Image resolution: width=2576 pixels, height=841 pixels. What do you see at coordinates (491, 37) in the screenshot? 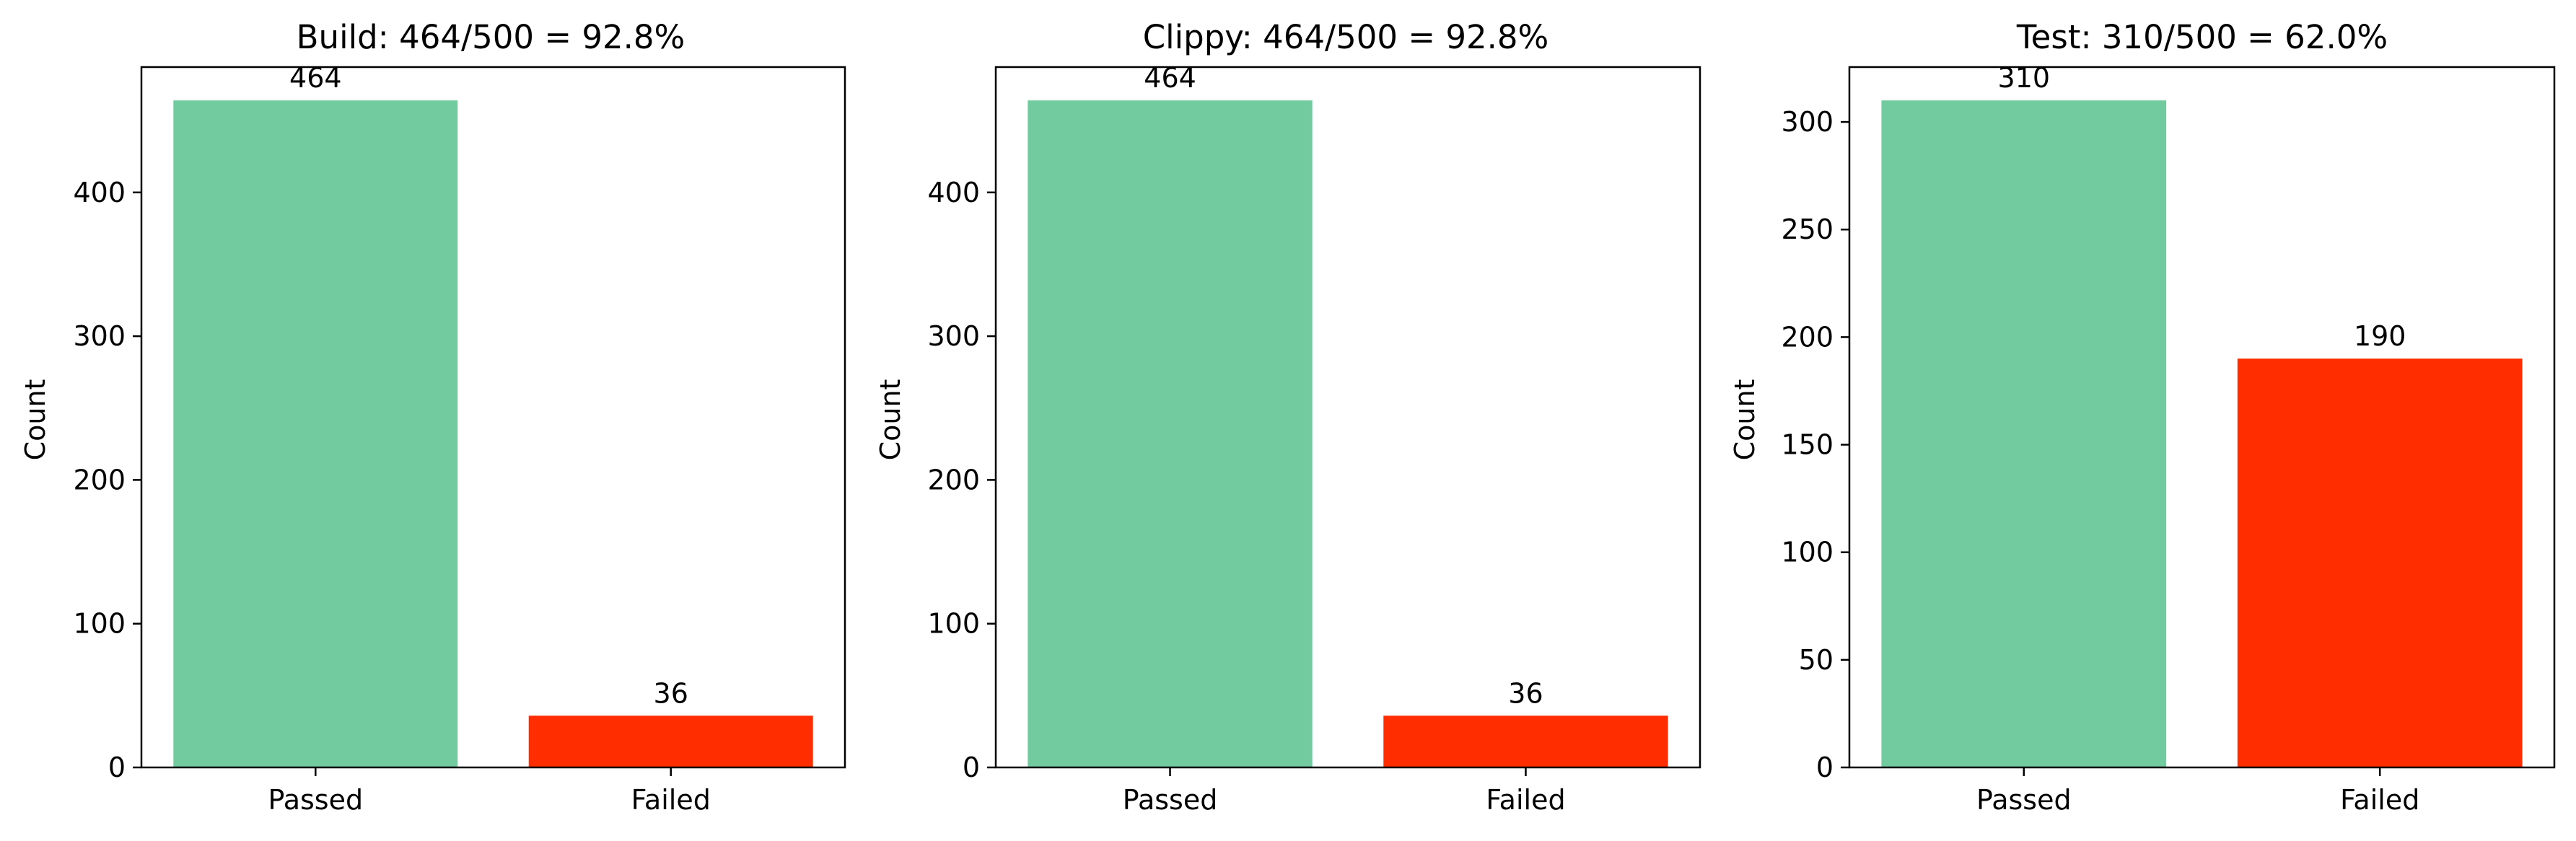
I see `chart-title: Build: 464/500 = 92.8%` at bounding box center [491, 37].